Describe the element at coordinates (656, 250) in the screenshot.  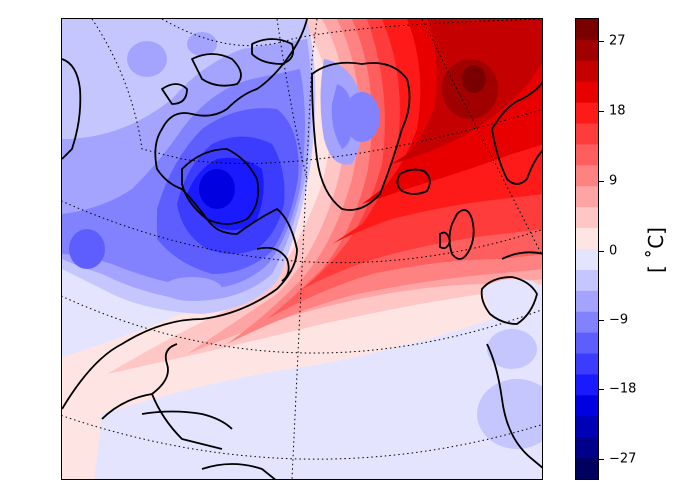
I see `colorbar-unit-label: [ ˚C]` at that location.